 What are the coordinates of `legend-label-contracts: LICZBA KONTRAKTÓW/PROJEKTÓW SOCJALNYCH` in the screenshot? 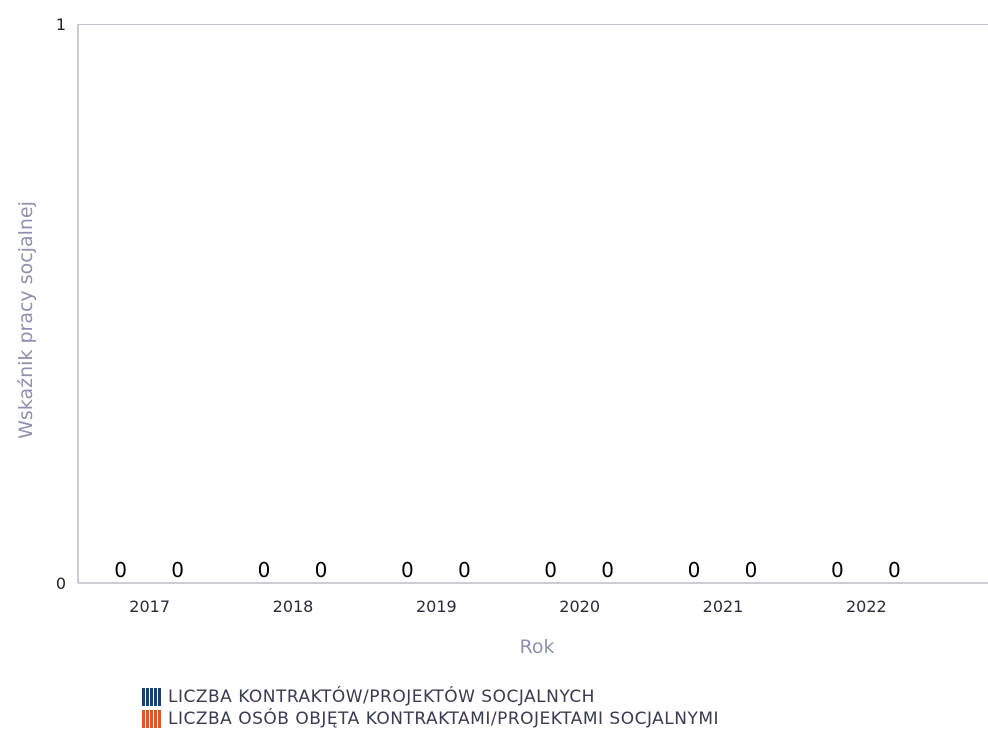 It's located at (381, 697).